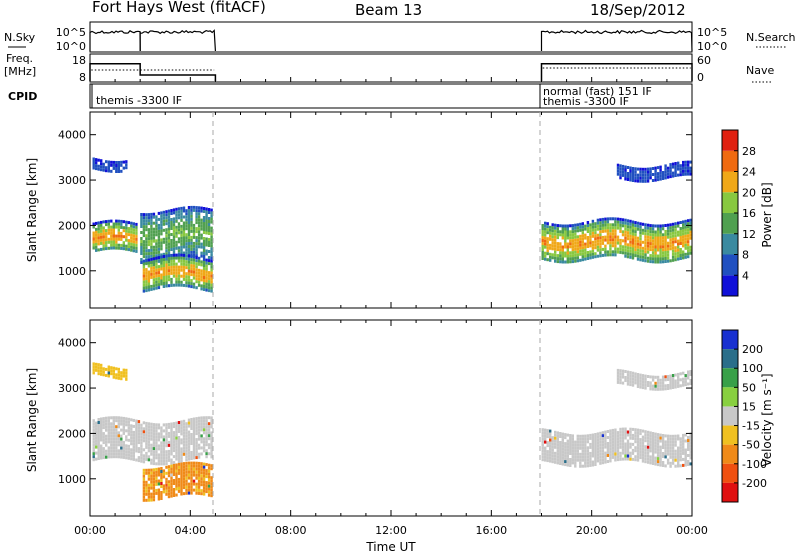  I want to click on noise-right-tick-bottom: 10^0, so click(712, 46).